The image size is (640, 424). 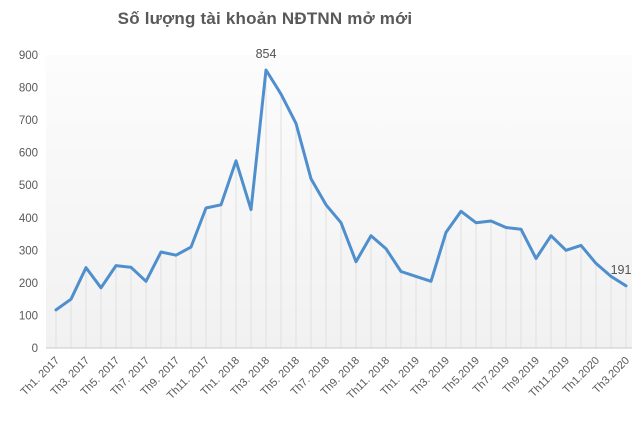 What do you see at coordinates (28, 89) in the screenshot?
I see `y-axis-tick-label: 800` at bounding box center [28, 89].